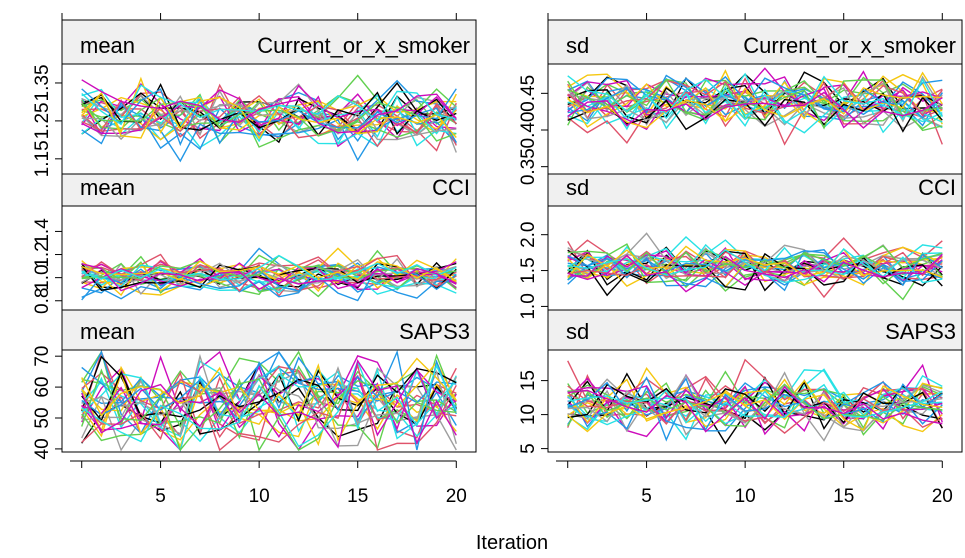  I want to click on y-tick-label: 1.2, so click(42, 254).